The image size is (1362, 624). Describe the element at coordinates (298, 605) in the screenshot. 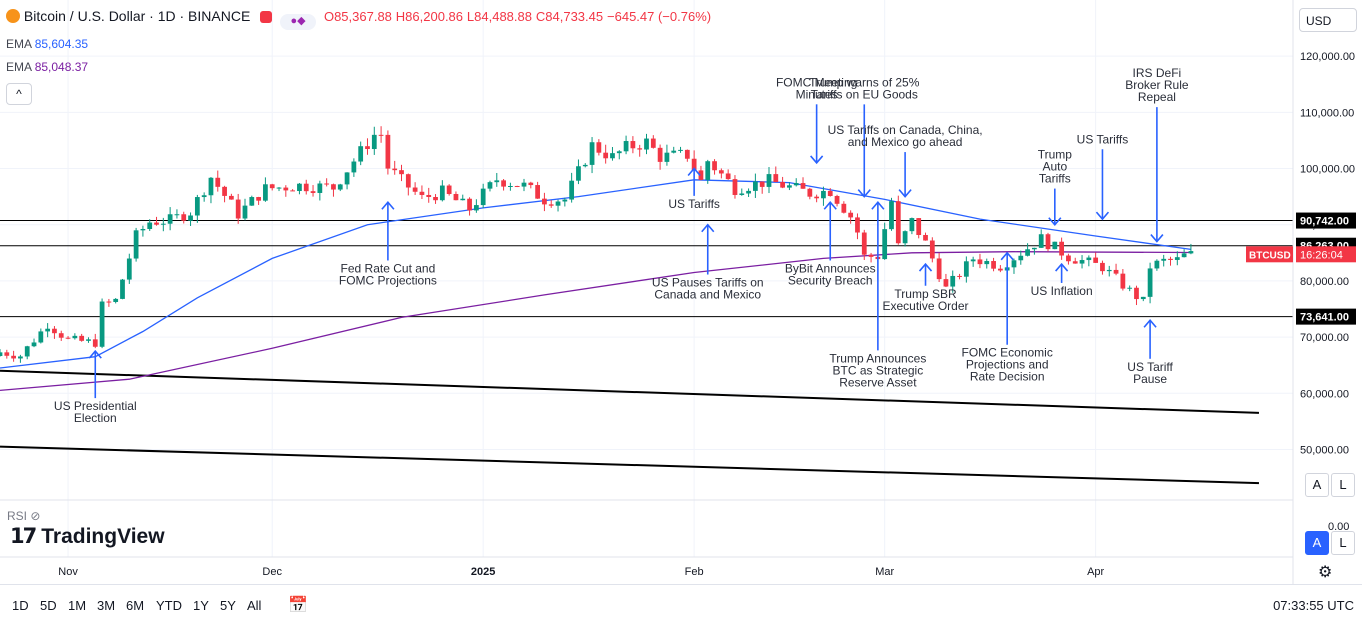

I see `date-range-calendar-icon: 📅` at that location.